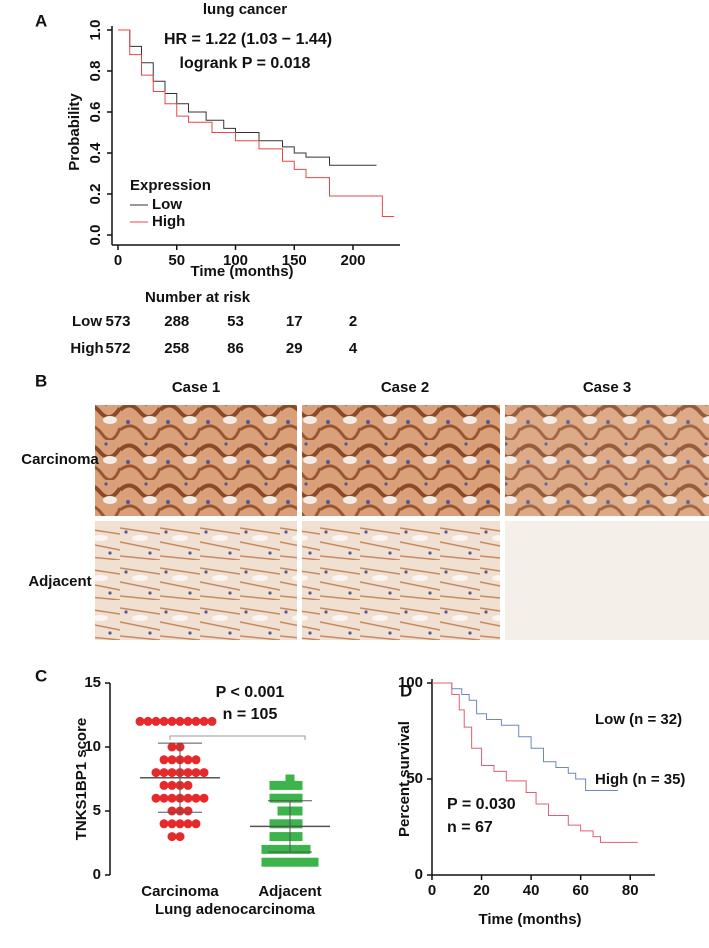 Image resolution: width=709 pixels, height=948 pixels. What do you see at coordinates (294, 321) in the screenshot?
I see `risk-count: 17` at bounding box center [294, 321].